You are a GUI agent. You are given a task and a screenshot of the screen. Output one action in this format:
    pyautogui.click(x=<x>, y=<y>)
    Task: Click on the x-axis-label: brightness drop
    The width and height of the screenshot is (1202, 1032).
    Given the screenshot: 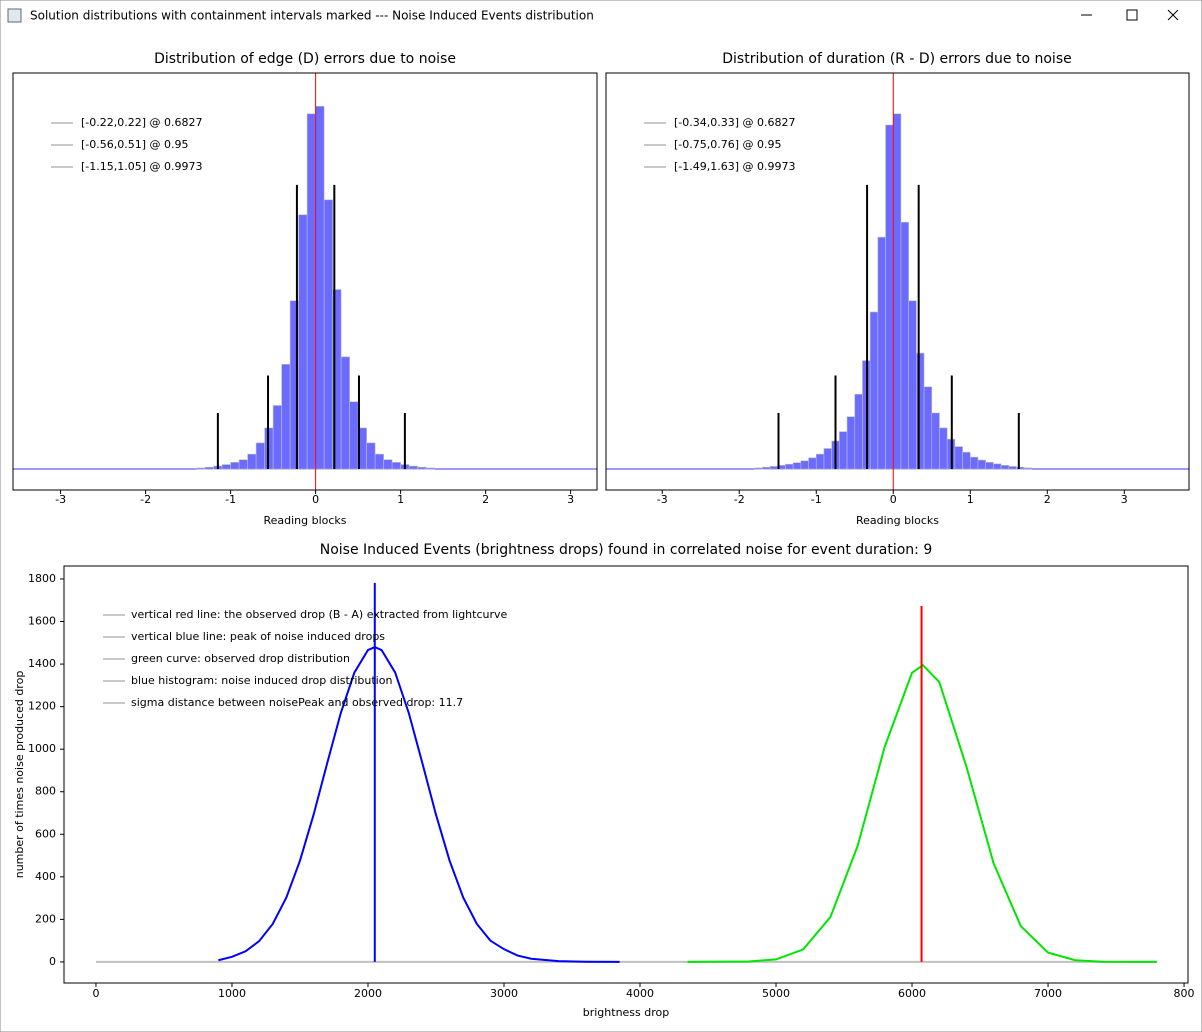 What is the action you would take?
    pyautogui.click(x=626, y=1012)
    